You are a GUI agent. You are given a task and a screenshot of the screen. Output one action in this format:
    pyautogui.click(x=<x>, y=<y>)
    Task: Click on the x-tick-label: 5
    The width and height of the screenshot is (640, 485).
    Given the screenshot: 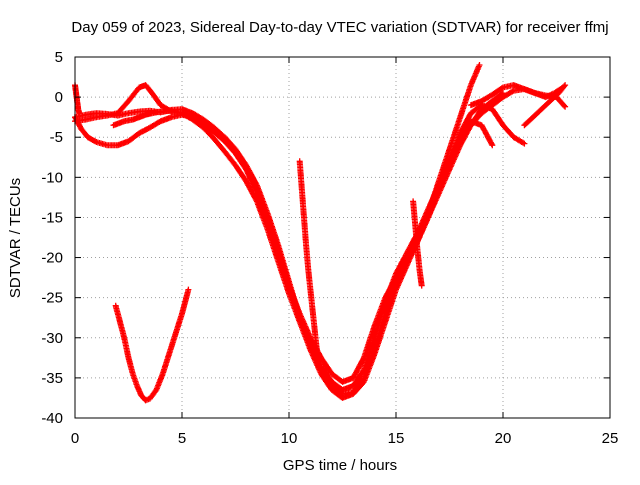 What is the action you would take?
    pyautogui.click(x=182, y=438)
    